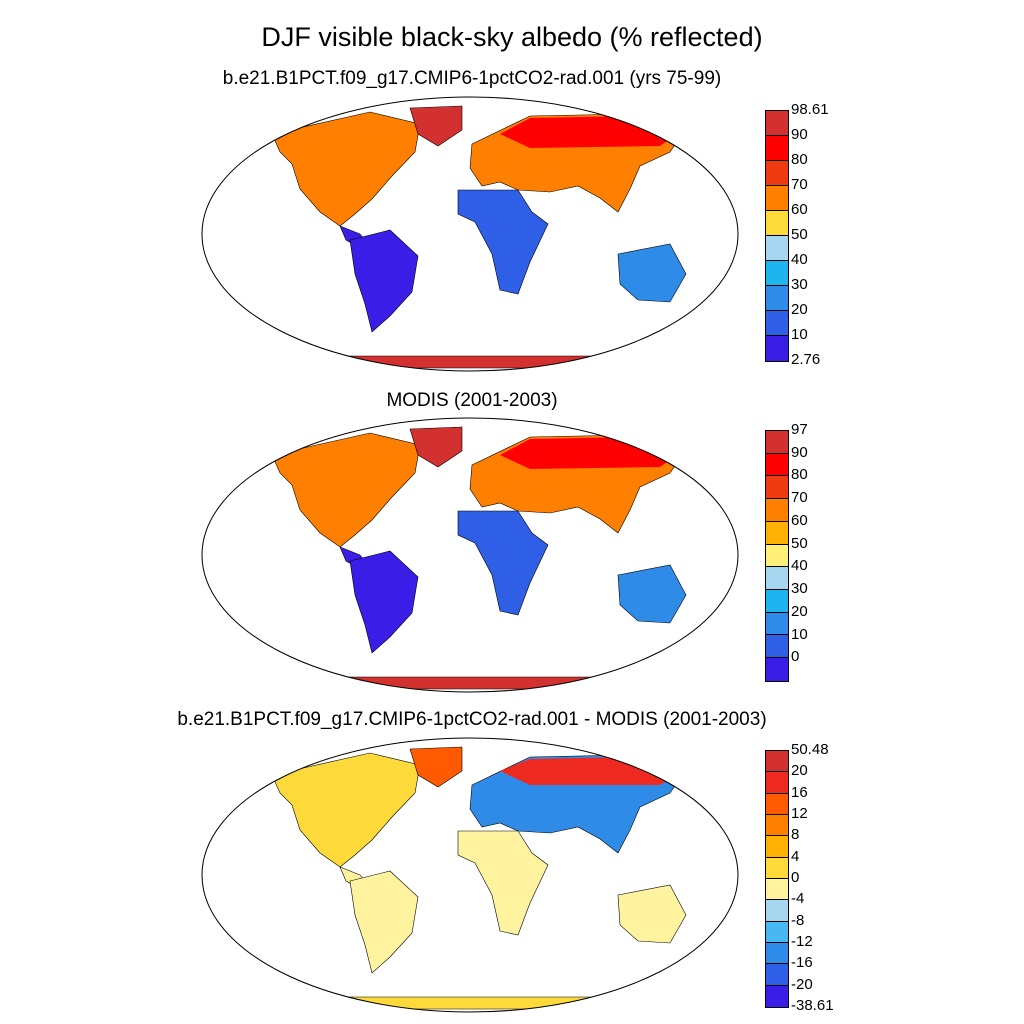 The image size is (1024, 1024). I want to click on colorbar-tick-label: -20, so click(802, 984).